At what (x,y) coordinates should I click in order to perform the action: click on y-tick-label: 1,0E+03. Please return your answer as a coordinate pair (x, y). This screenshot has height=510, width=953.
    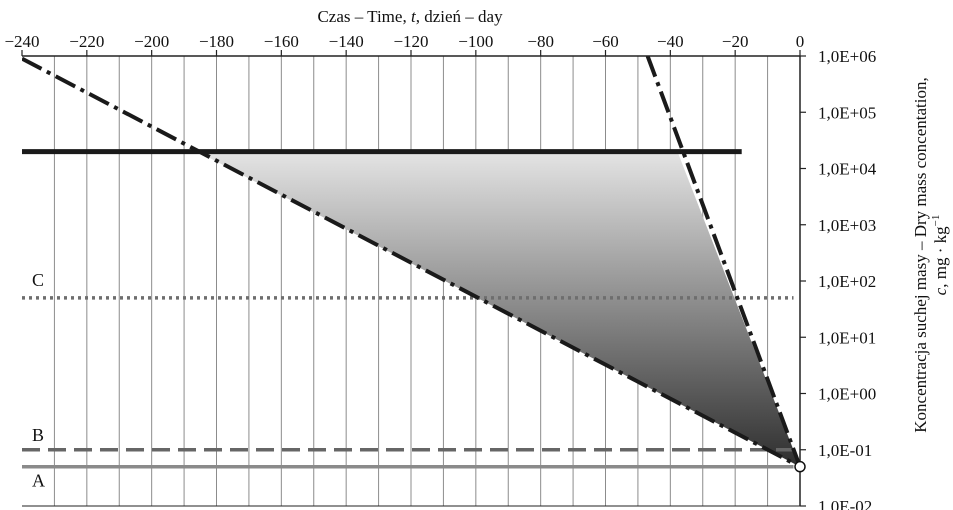
    Looking at the image, I should click on (847, 225).